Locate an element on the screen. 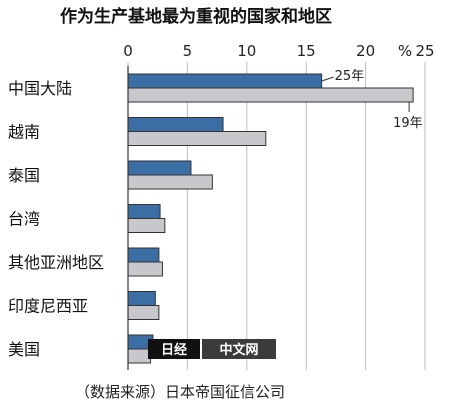 Image resolution: width=450 pixels, height=414 pixels. category-label: 印度尼西亚 is located at coordinates (48, 306).